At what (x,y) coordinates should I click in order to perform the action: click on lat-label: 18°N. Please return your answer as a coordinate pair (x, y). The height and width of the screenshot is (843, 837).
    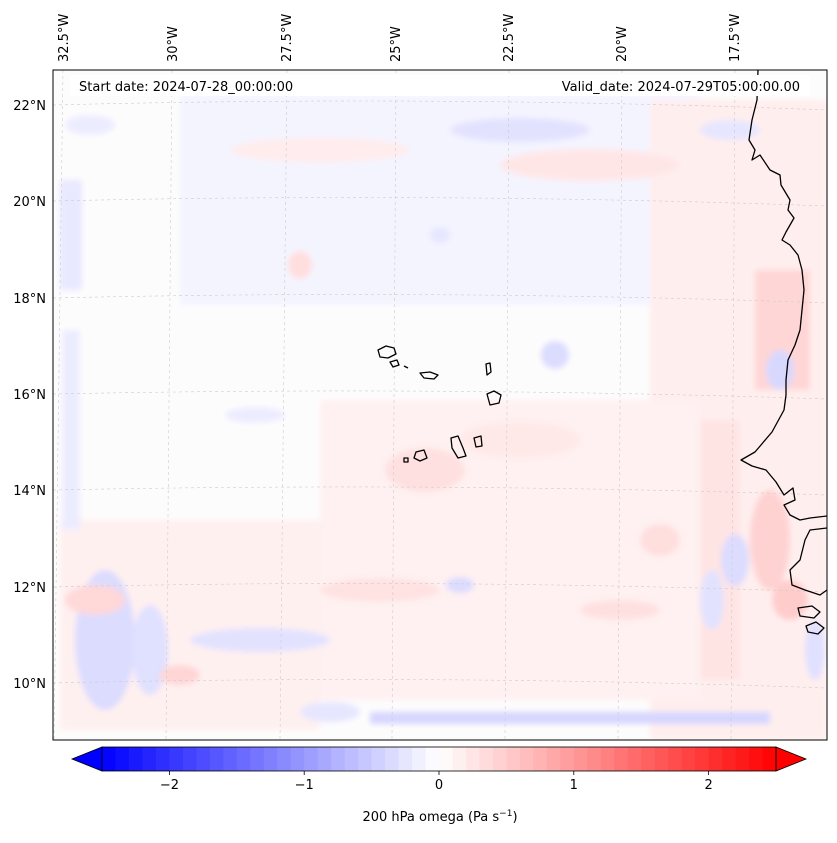
    Looking at the image, I should click on (29, 299).